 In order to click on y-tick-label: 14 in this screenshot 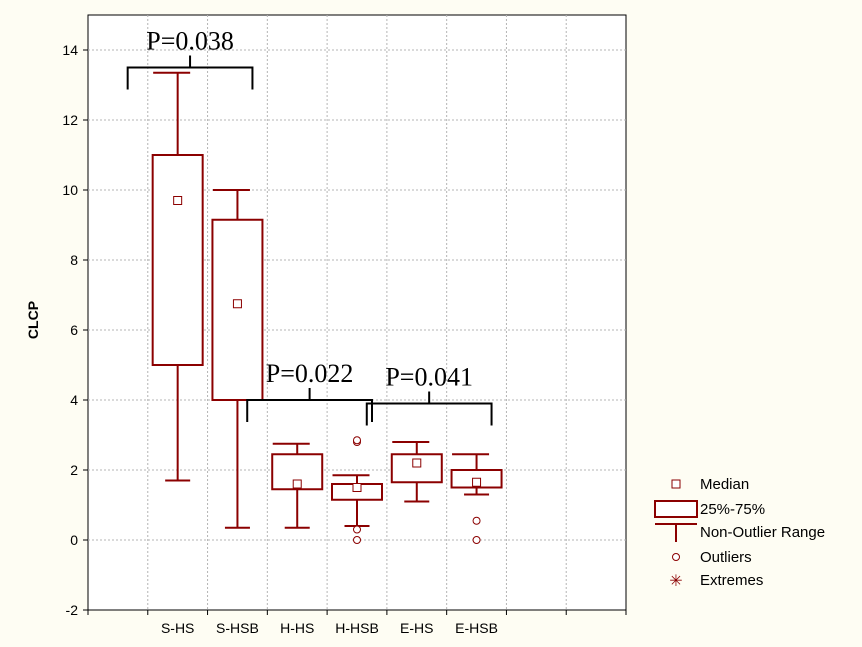, I will do `click(70, 50)`.